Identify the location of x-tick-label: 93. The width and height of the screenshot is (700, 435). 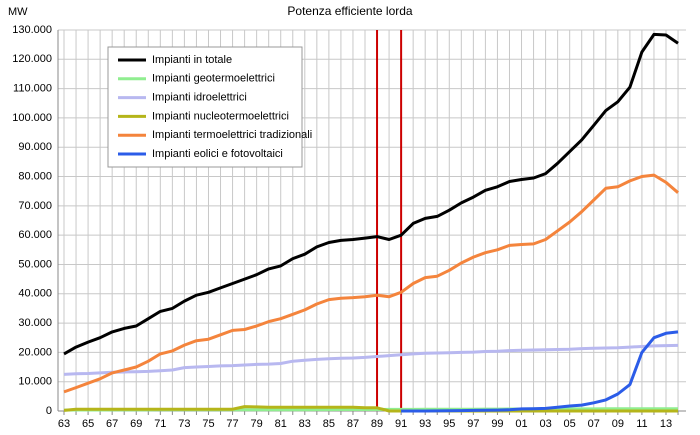
(425, 424).